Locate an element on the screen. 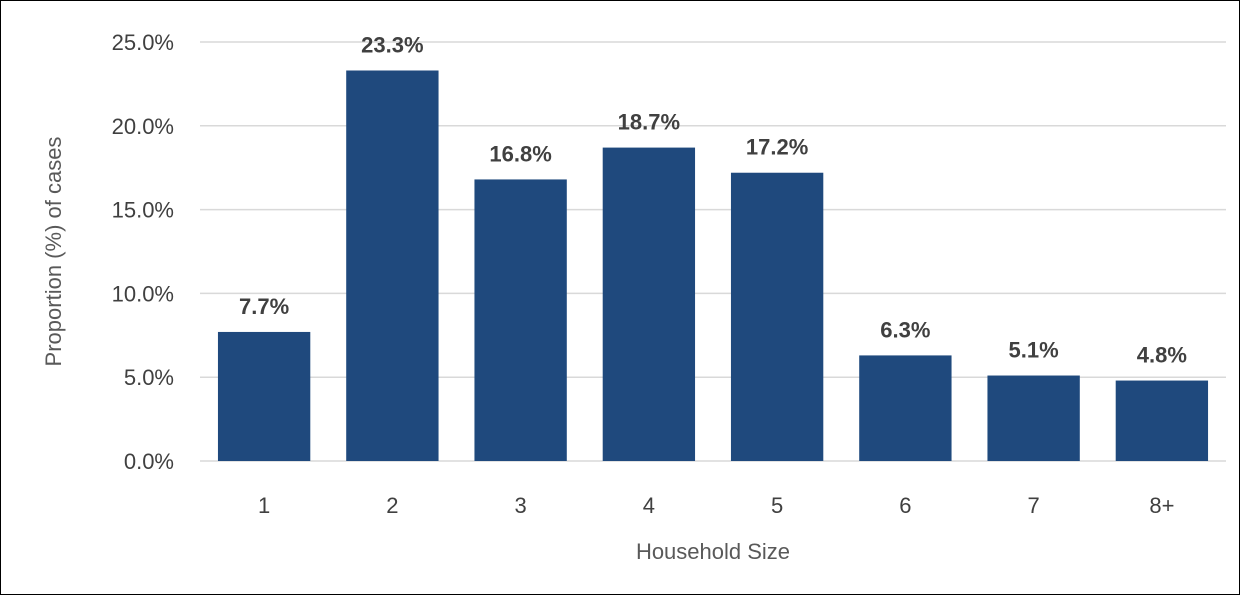 The width and height of the screenshot is (1240, 595). y-tick-label: 5.0% is located at coordinates (149, 377).